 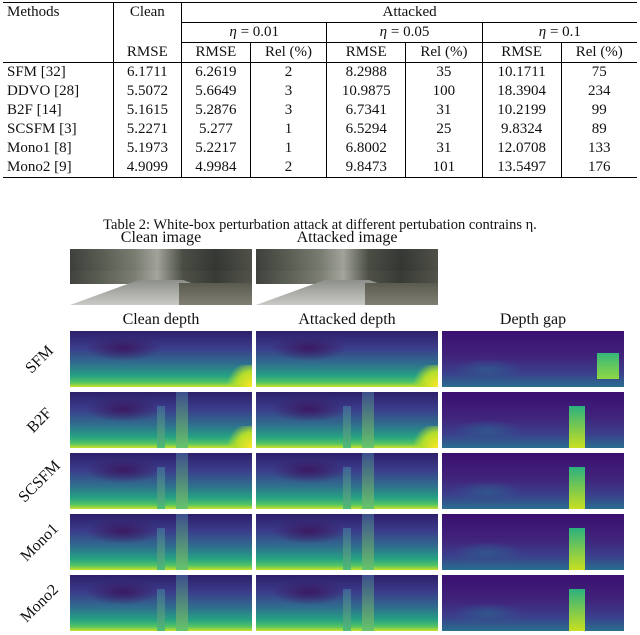 What do you see at coordinates (559, 32) in the screenshot?
I see `eta-header-3: η = 0.1` at bounding box center [559, 32].